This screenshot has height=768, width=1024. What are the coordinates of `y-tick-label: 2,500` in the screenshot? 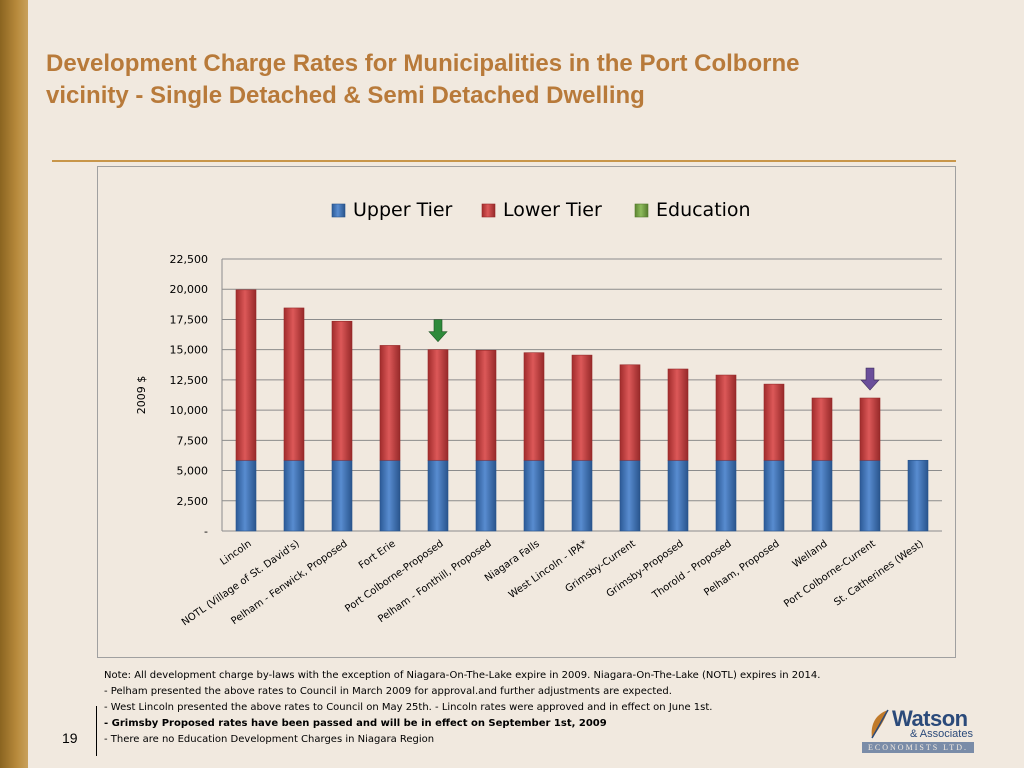 It's located at (193, 501).